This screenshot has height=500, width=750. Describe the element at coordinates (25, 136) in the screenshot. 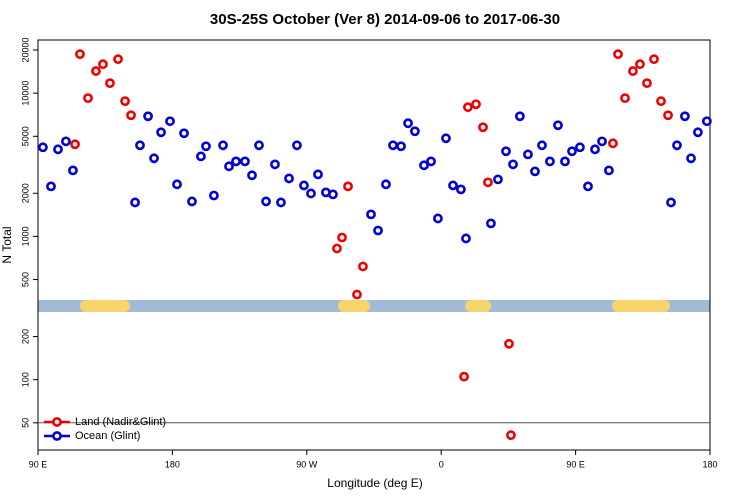

I see `y-tick-label: 5000` at that location.